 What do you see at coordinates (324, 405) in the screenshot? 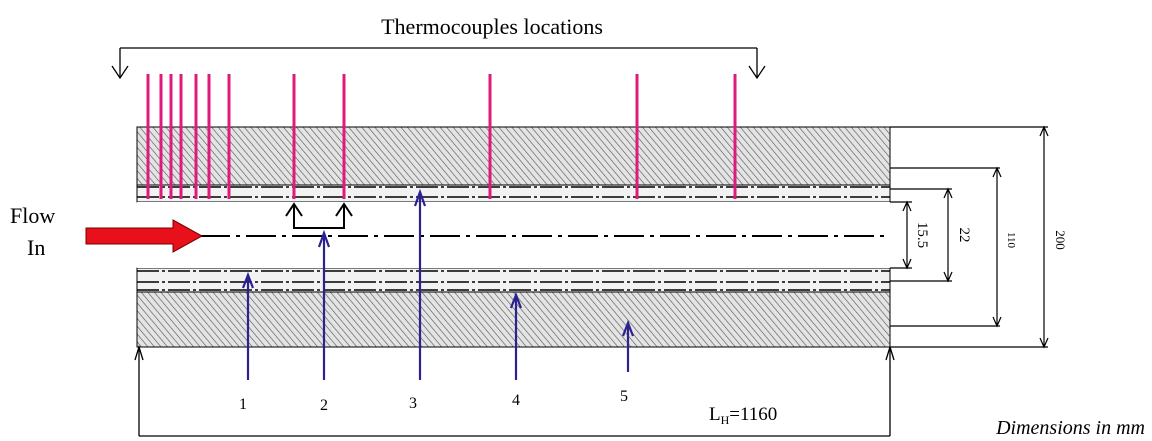
I see `callout-label-2: 2` at bounding box center [324, 405].